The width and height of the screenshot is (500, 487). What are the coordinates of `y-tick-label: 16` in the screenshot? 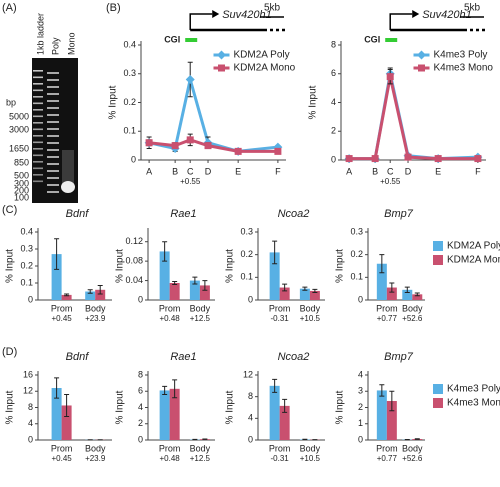 It's located at (28, 374).